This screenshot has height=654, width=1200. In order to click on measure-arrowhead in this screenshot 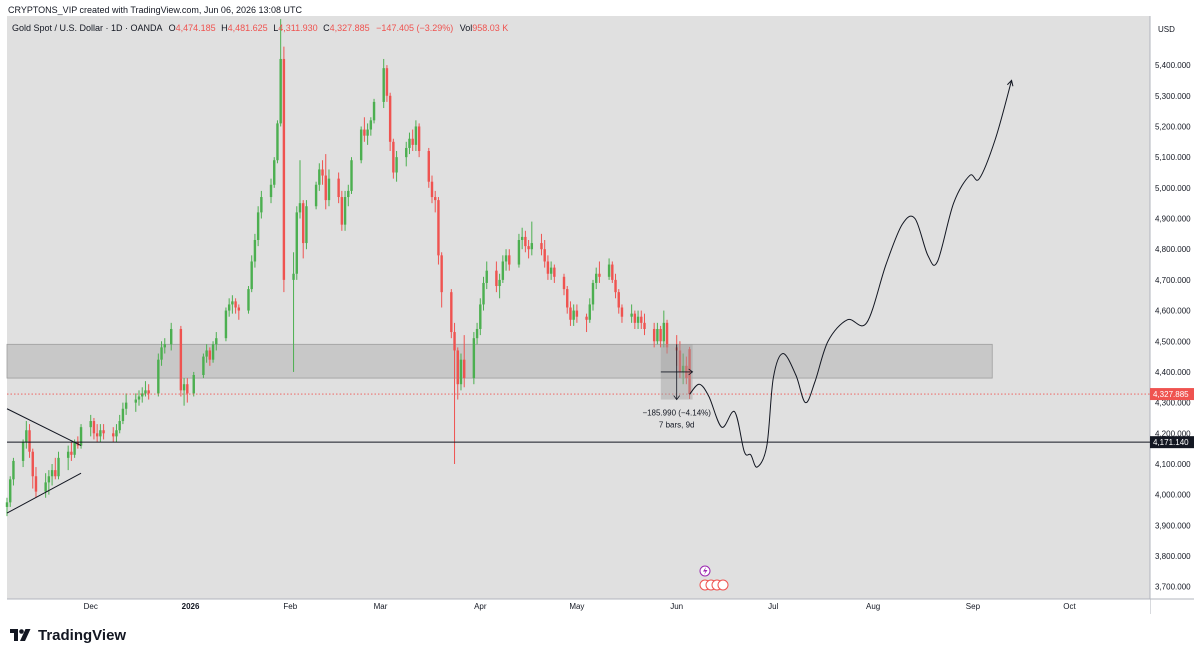, I will do `click(691, 372)`.